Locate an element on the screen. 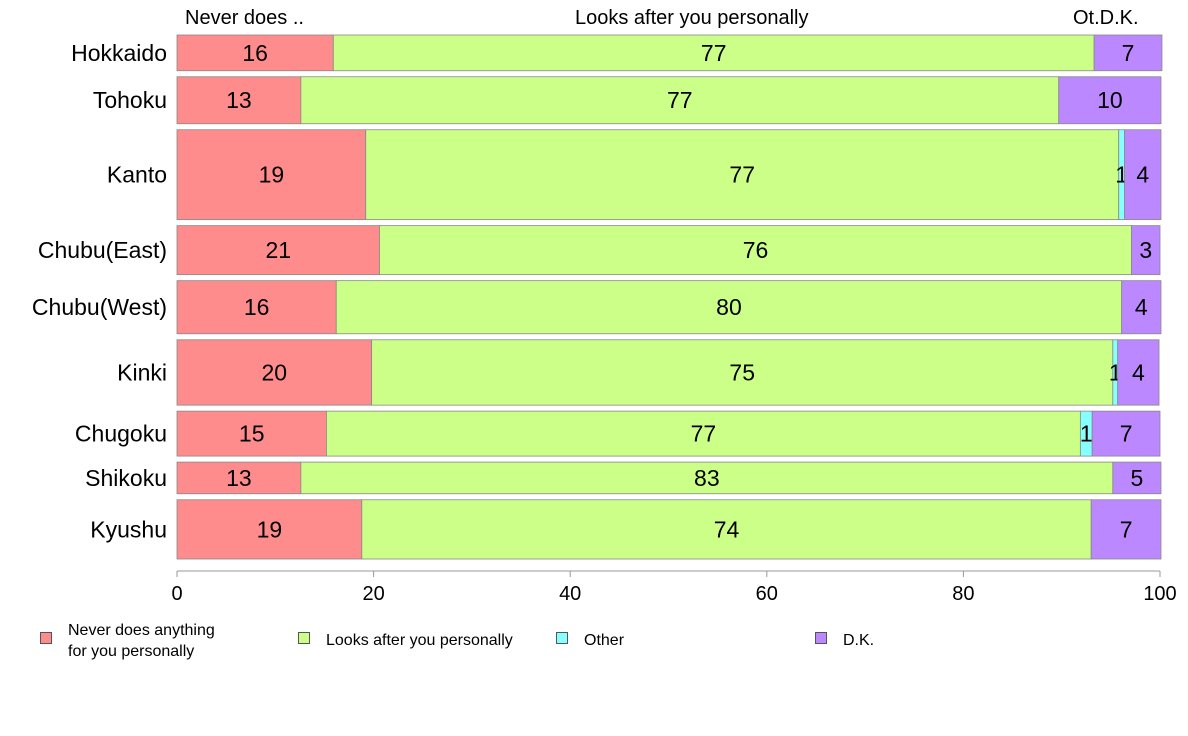 The width and height of the screenshot is (1188, 736). data-label-shikoku-1: 83 is located at coordinates (707, 478).